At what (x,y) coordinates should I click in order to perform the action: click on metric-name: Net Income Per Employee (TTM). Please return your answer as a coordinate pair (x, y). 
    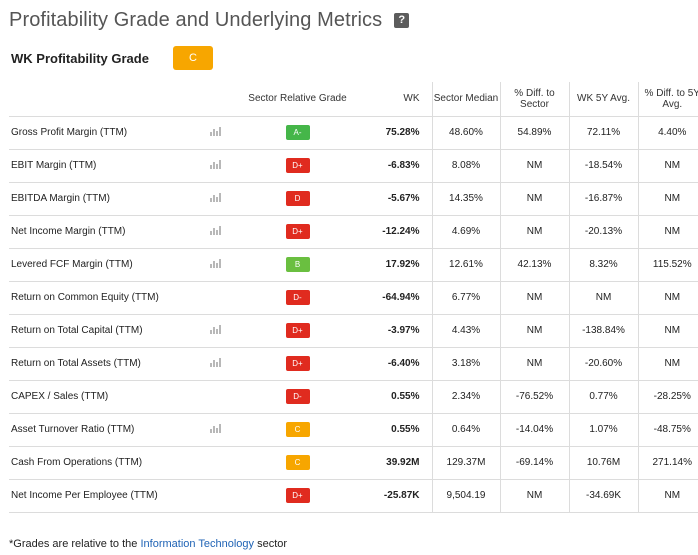
    Looking at the image, I should click on (105, 495).